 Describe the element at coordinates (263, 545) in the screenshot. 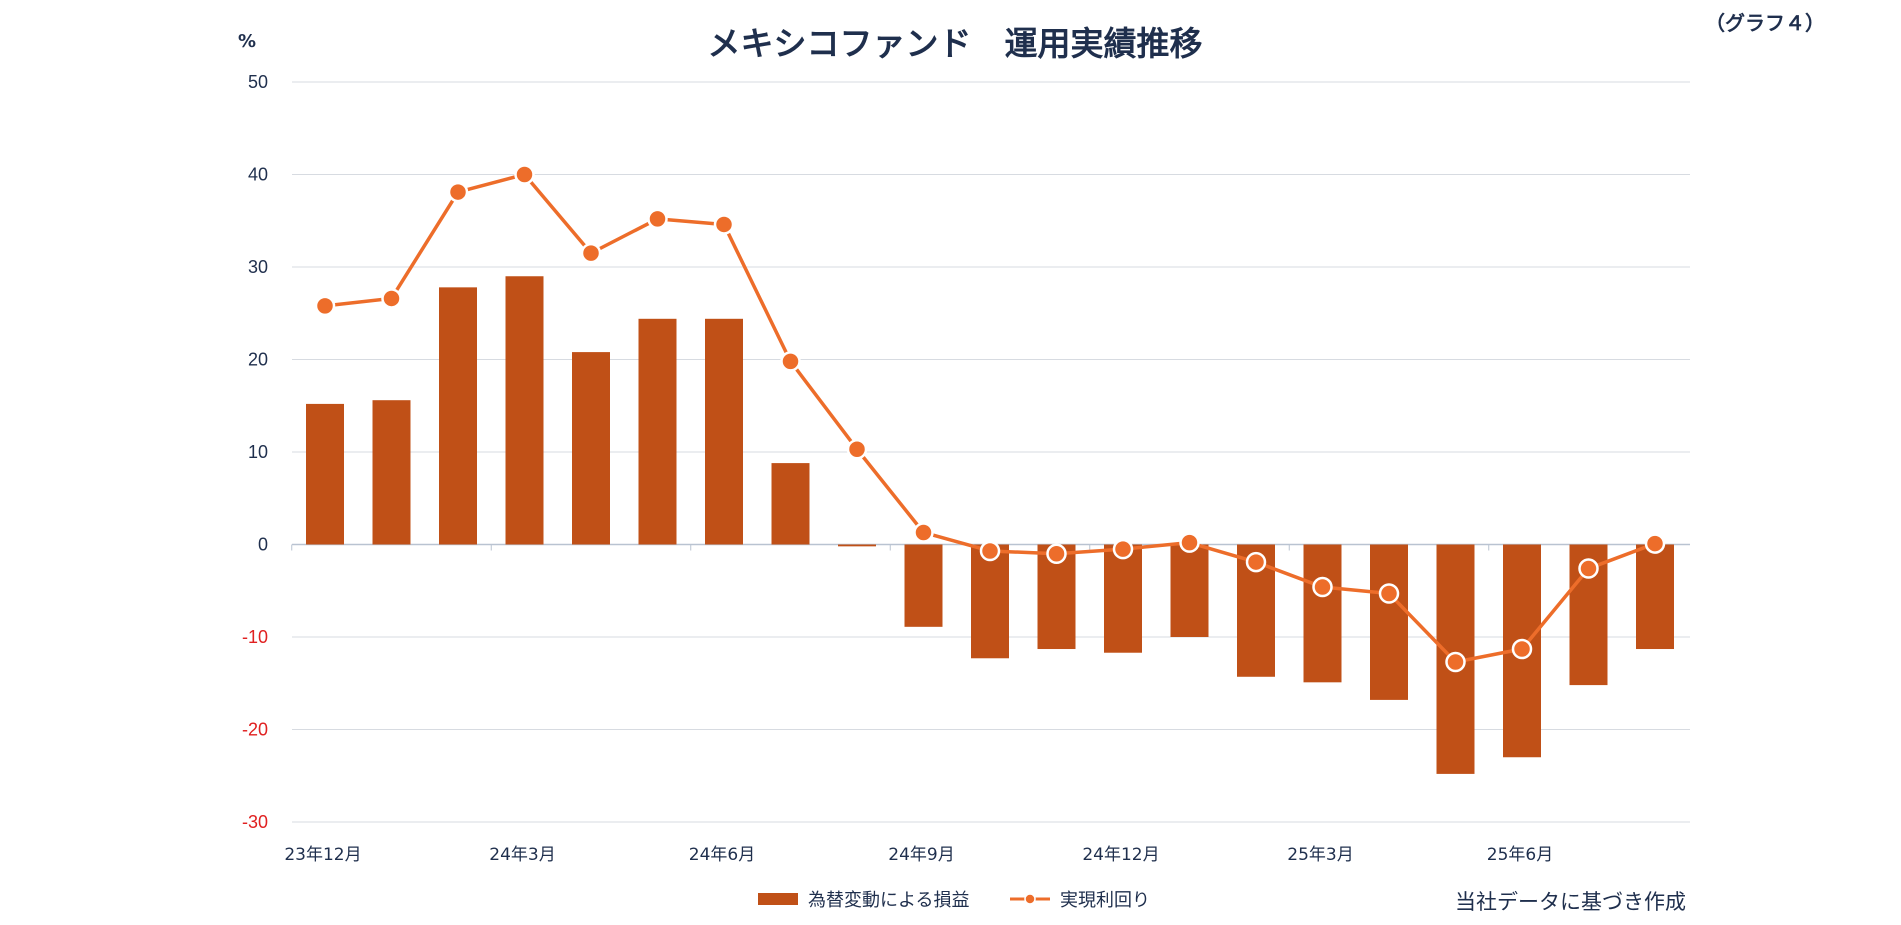

I see `y-tick-label: 0` at that location.